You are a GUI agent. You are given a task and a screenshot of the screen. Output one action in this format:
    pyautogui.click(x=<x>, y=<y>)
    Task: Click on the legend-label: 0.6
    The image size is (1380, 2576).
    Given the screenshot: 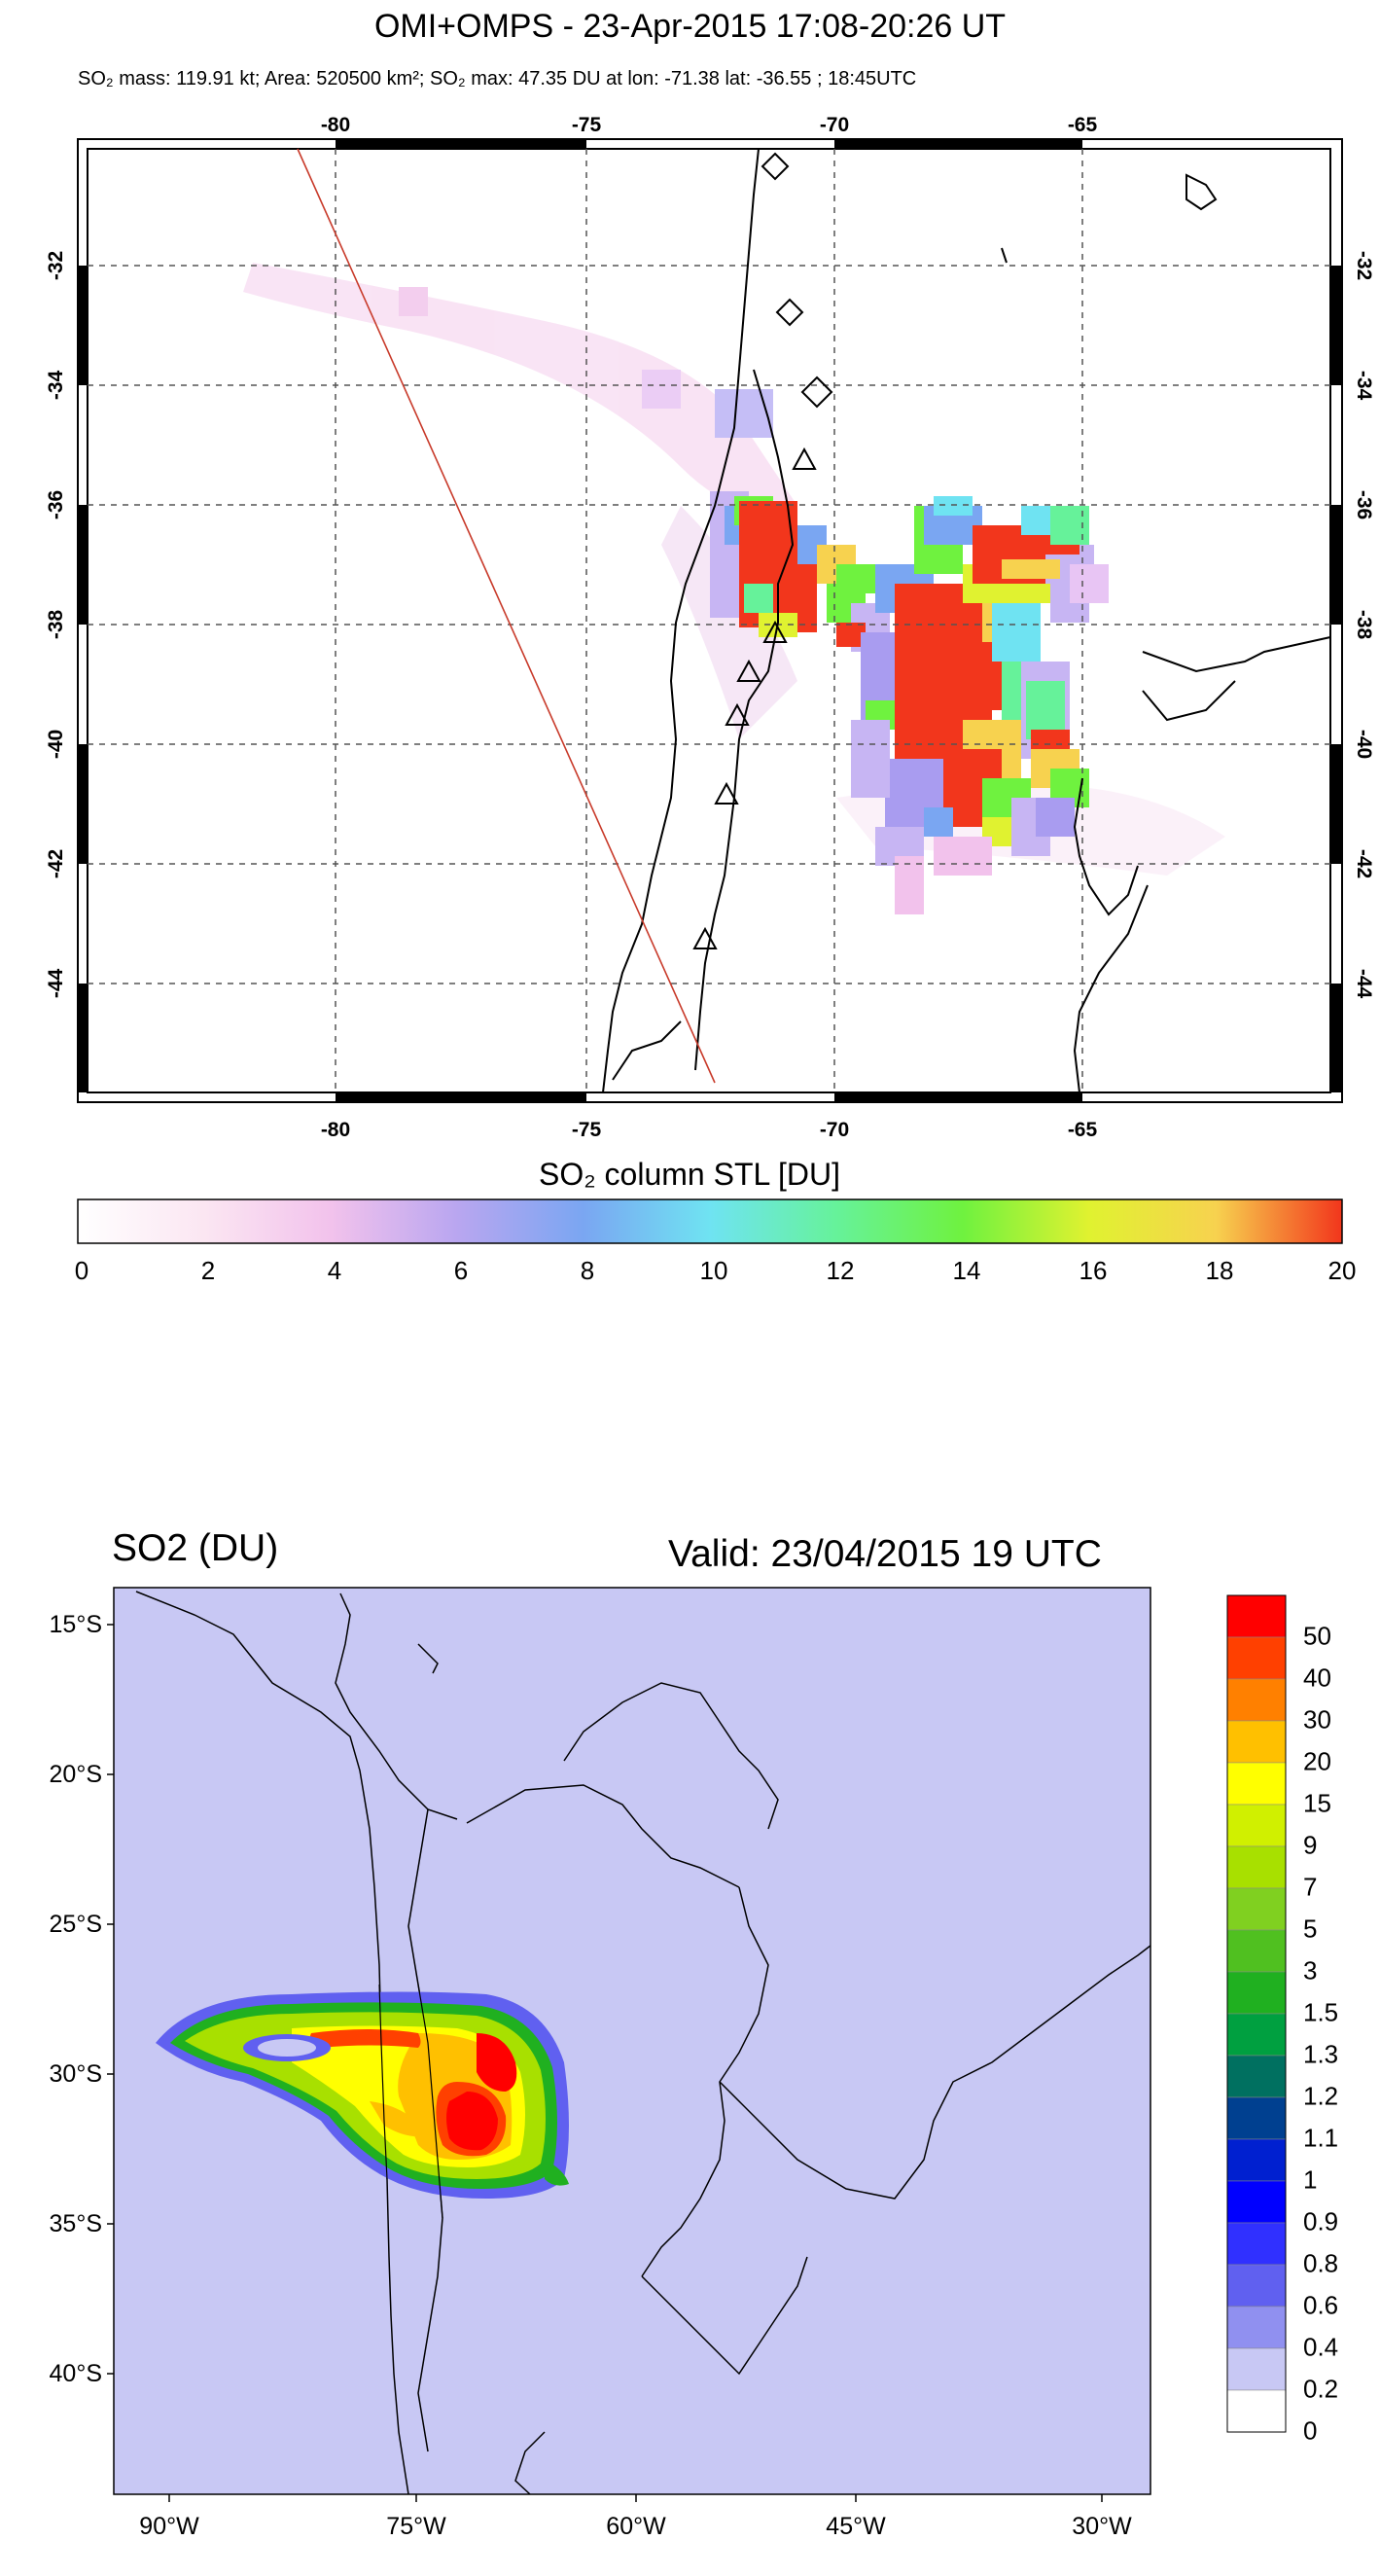 What is the action you would take?
    pyautogui.click(x=1320, y=2305)
    